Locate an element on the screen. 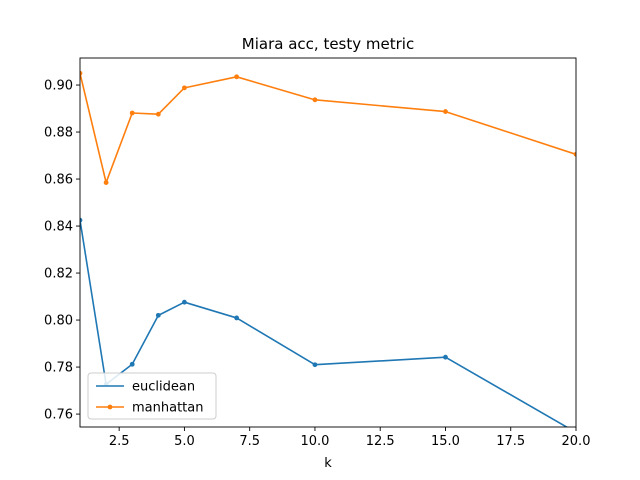  x-tick-label: 12.5 is located at coordinates (380, 441).